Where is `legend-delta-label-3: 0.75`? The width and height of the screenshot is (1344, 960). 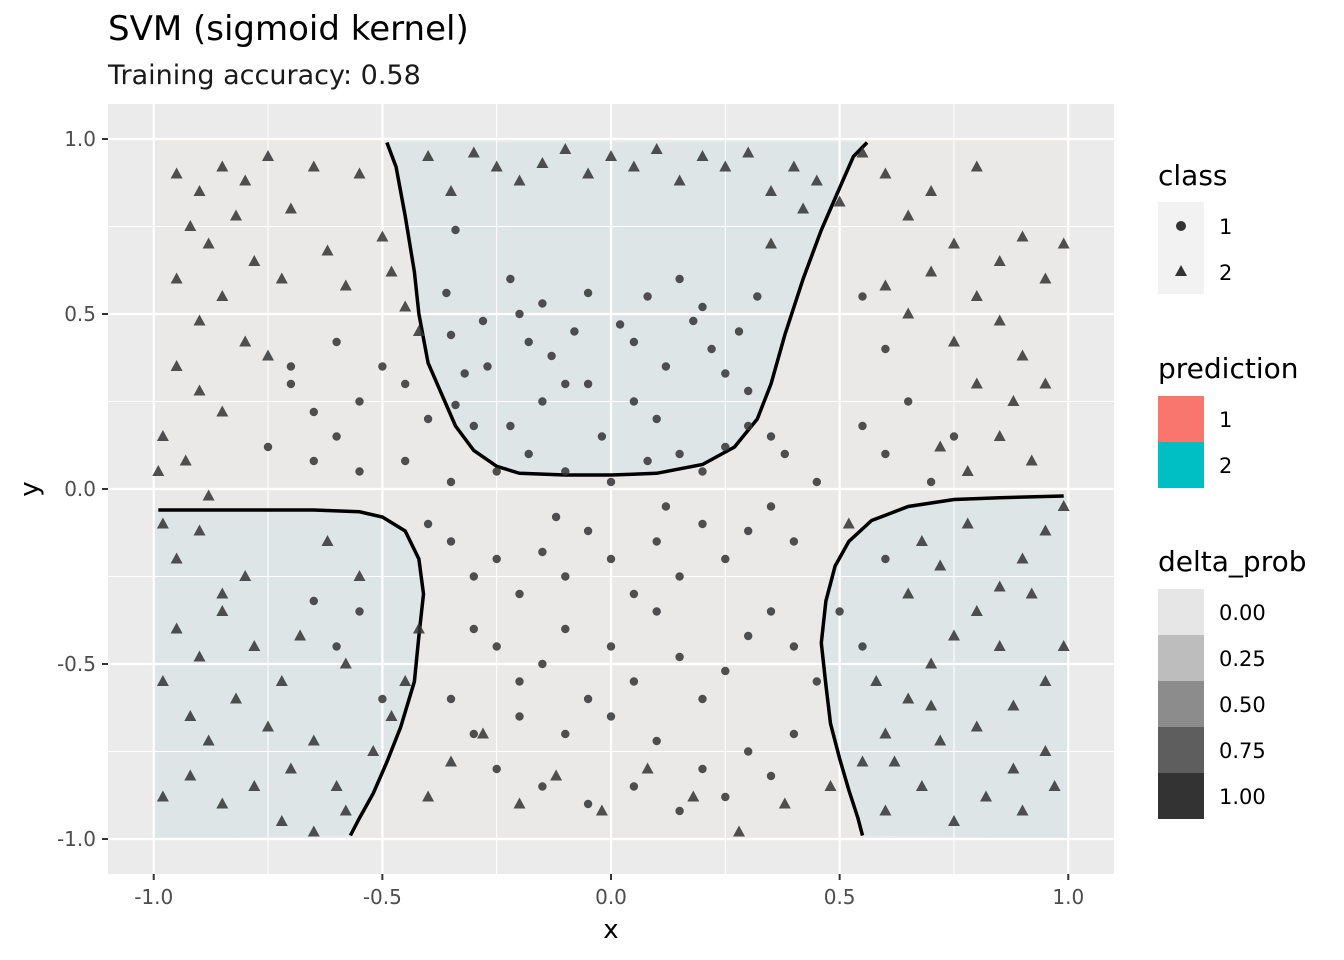
legend-delta-label-3: 0.75 is located at coordinates (1242, 751).